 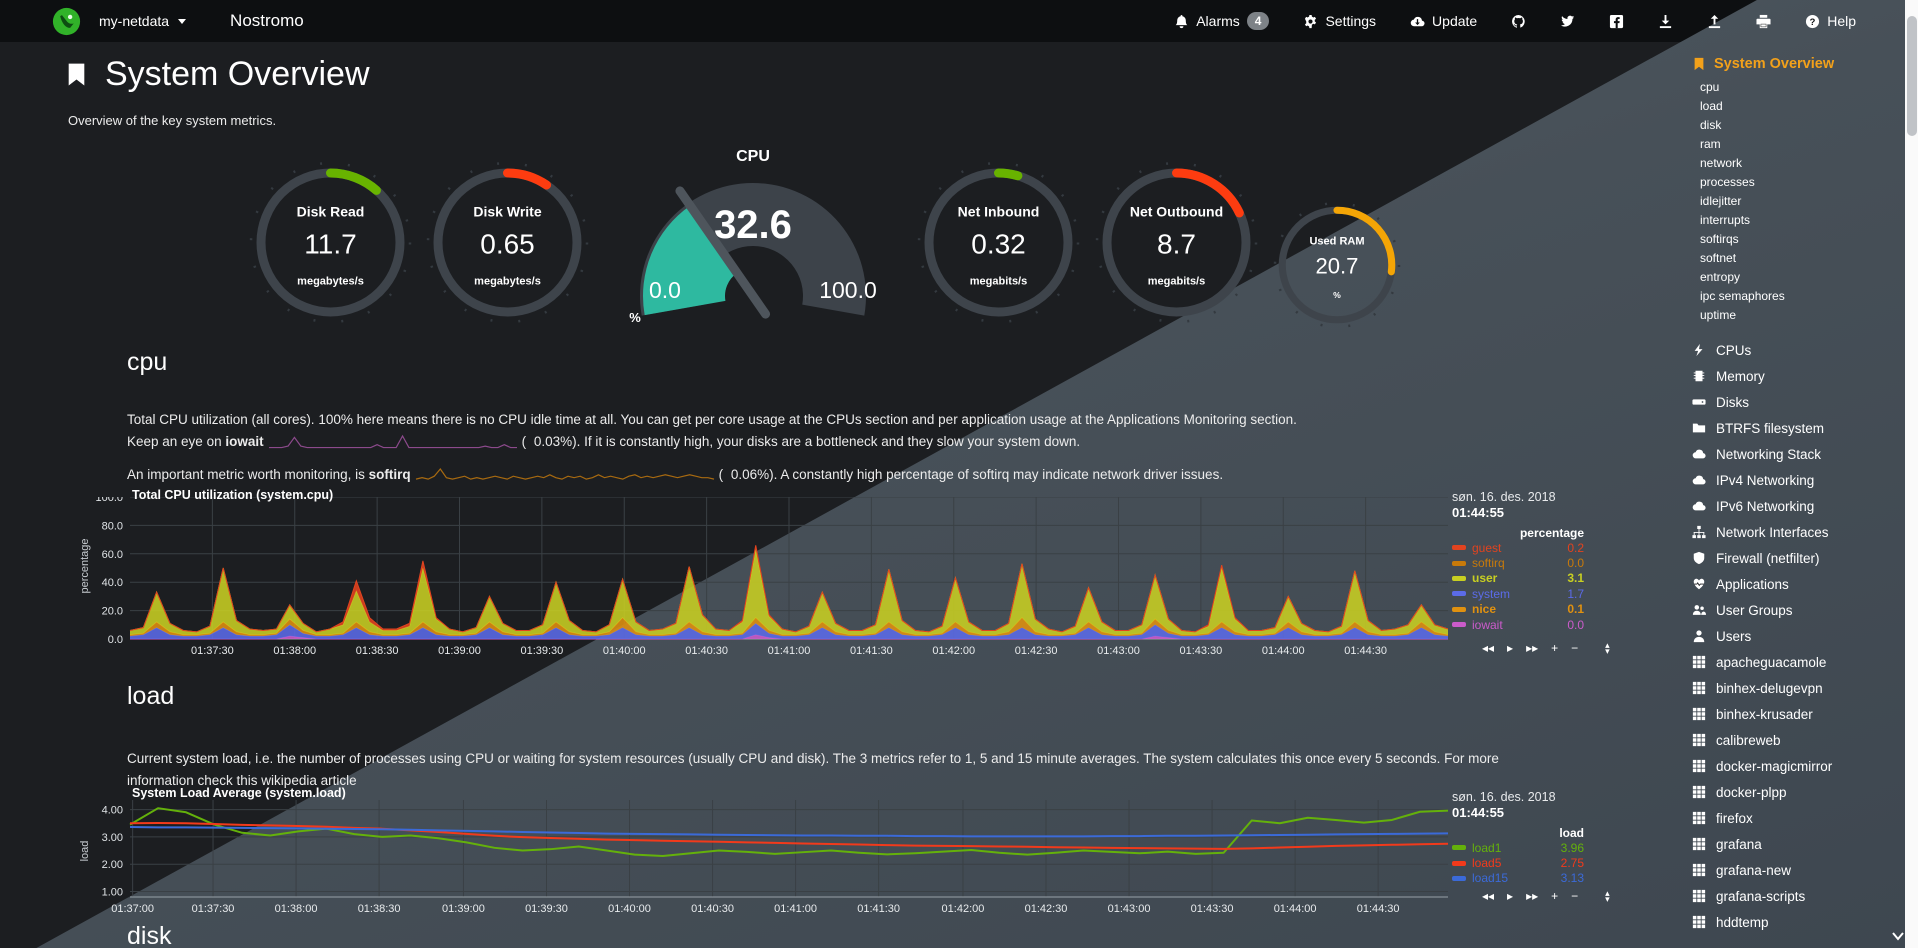 What do you see at coordinates (1337, 267) in the screenshot?
I see `gauge-used-ram: Used RAM 20.7%` at bounding box center [1337, 267].